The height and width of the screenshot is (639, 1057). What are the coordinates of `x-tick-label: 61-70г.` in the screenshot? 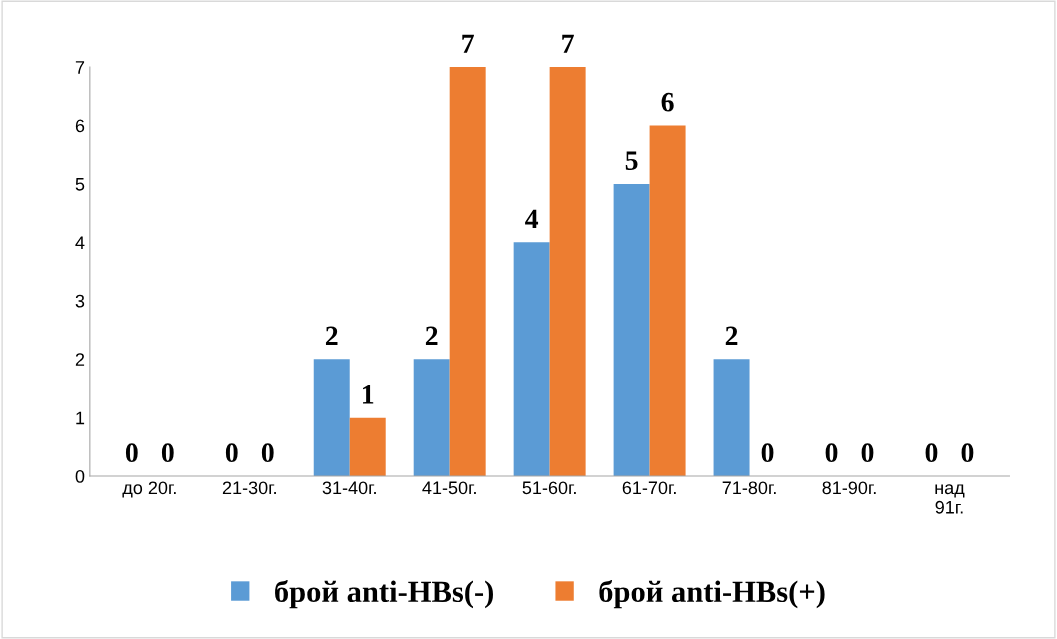 It's located at (649, 488).